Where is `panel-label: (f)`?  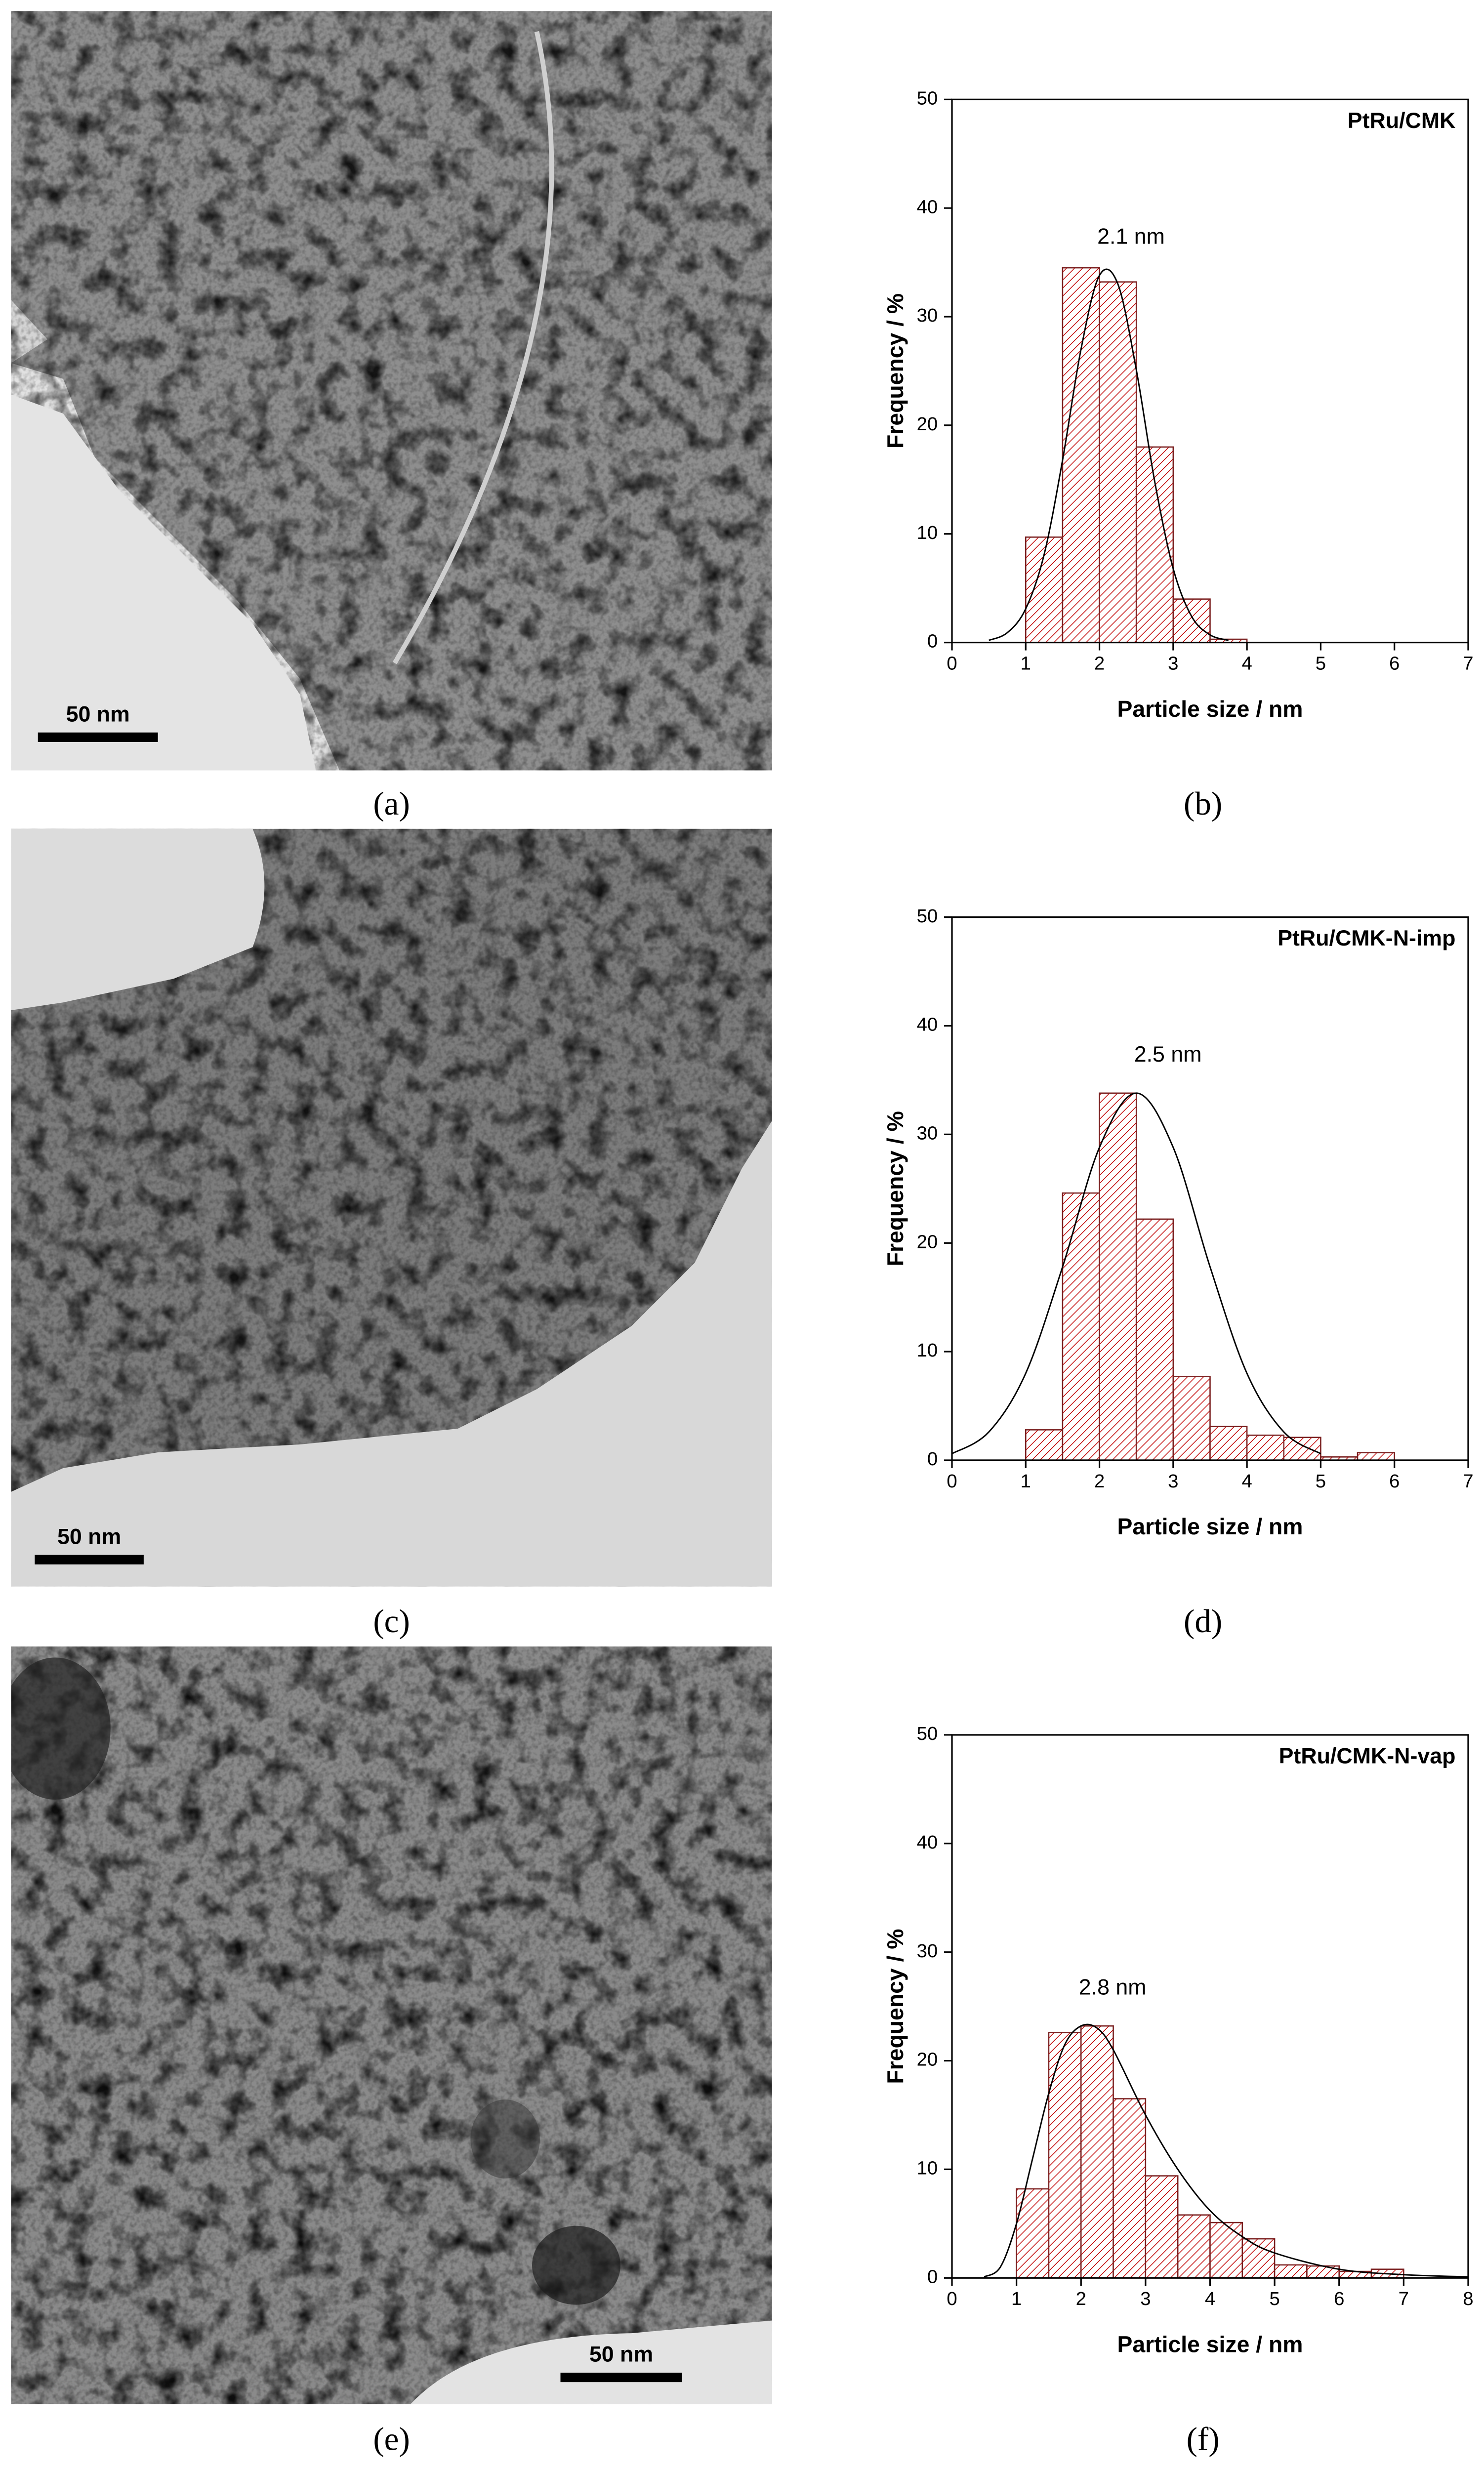
panel-label: (f) is located at coordinates (1203, 2440).